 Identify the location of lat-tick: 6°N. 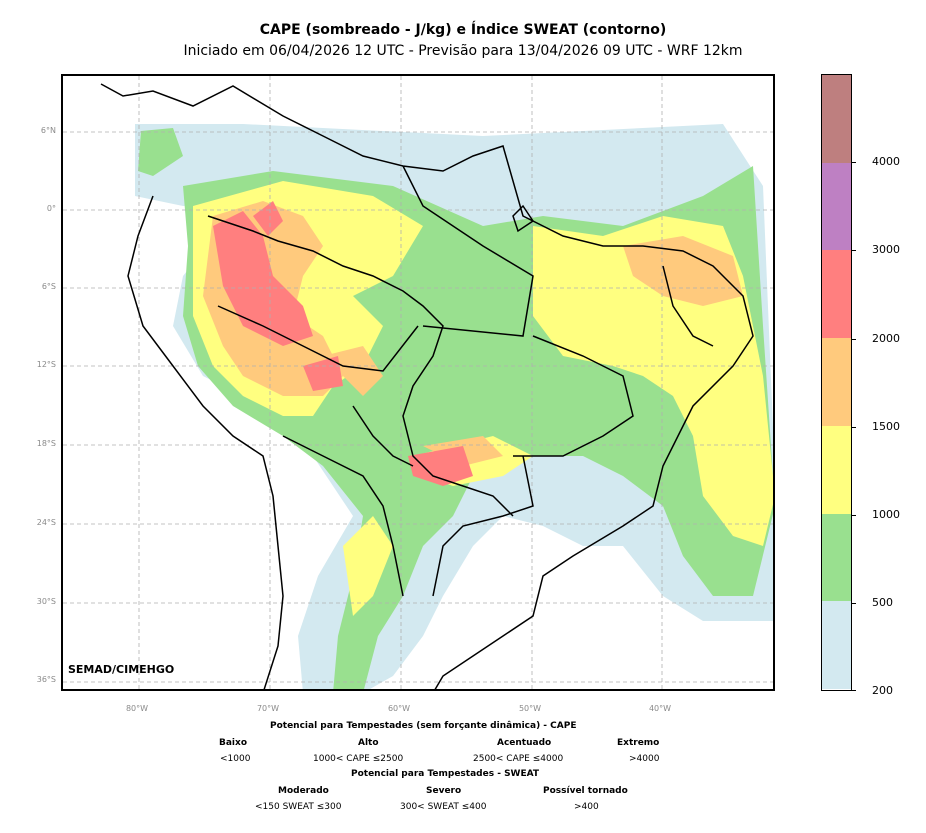
(48, 130).